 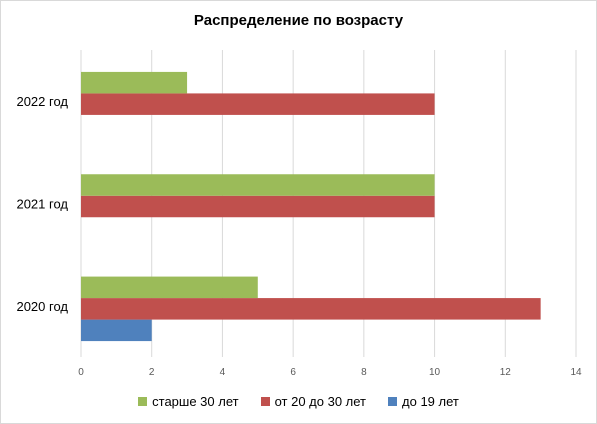 What do you see at coordinates (435, 372) in the screenshot?
I see `x-tick-label: 10` at bounding box center [435, 372].